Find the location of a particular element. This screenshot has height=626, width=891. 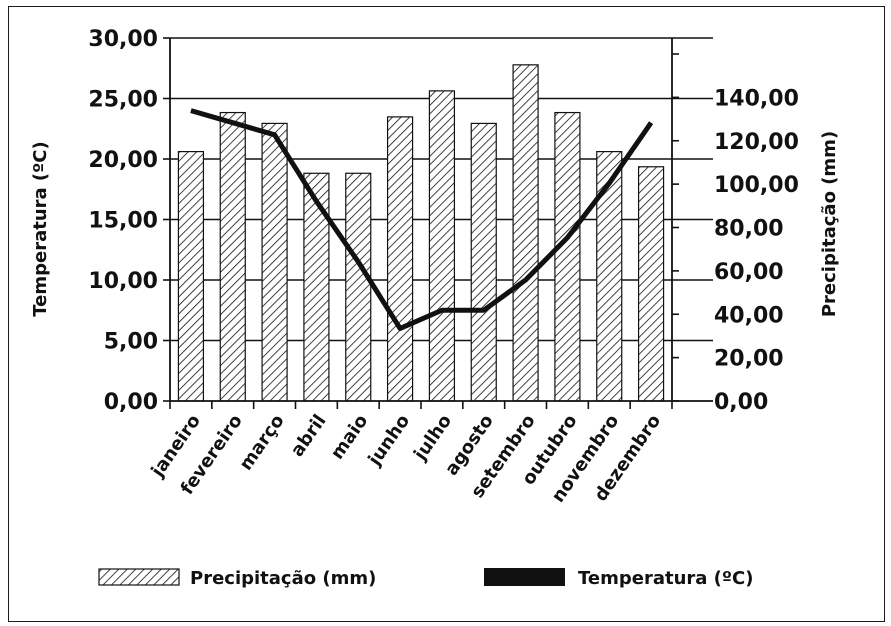

legend-bar-label: Precipitação (mm) is located at coordinates (283, 578).